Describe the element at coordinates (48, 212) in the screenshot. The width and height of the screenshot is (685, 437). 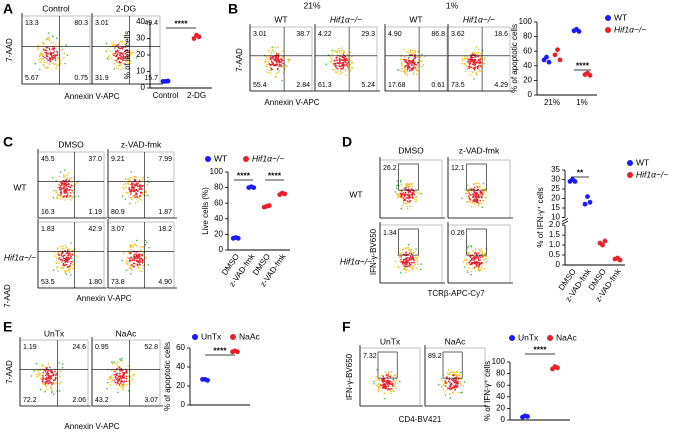
I see `quadrant-value: 16.3` at that location.